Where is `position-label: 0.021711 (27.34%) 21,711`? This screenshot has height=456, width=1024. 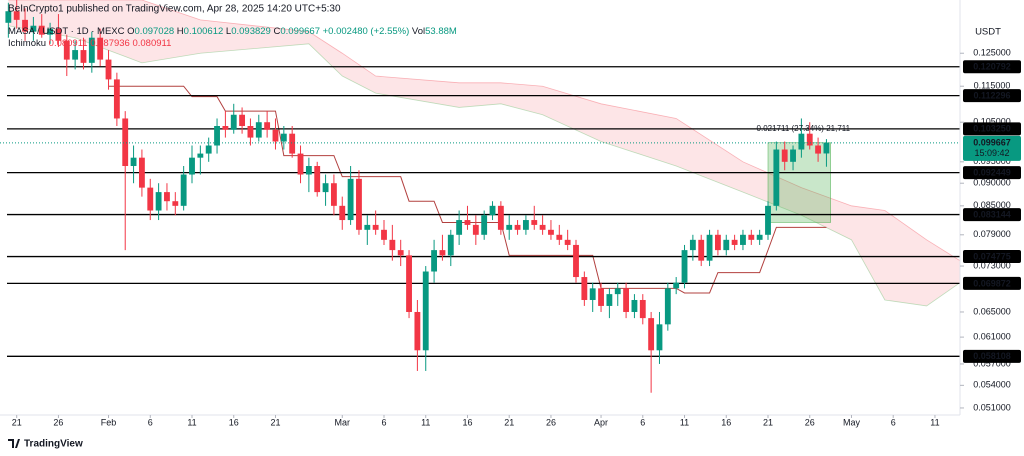
position-label: 0.021711 (27.34%) 21,711 is located at coordinates (804, 128).